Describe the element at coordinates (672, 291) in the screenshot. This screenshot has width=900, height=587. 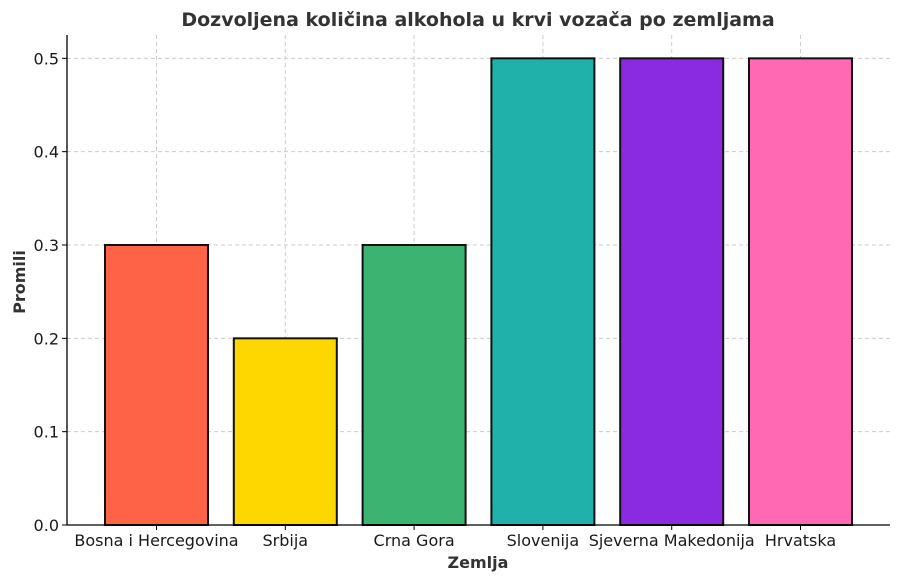
I see `bar-sjeverna-makedonija` at that location.